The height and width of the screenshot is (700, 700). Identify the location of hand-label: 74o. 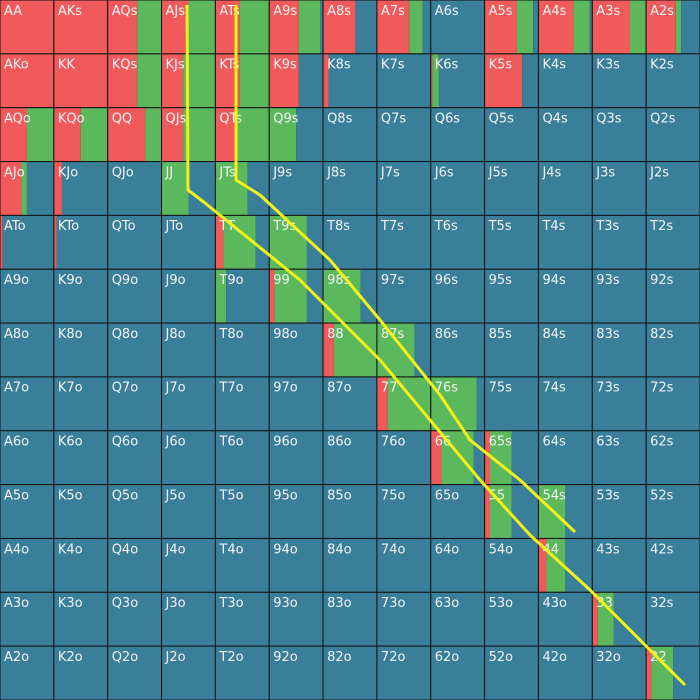
(393, 549).